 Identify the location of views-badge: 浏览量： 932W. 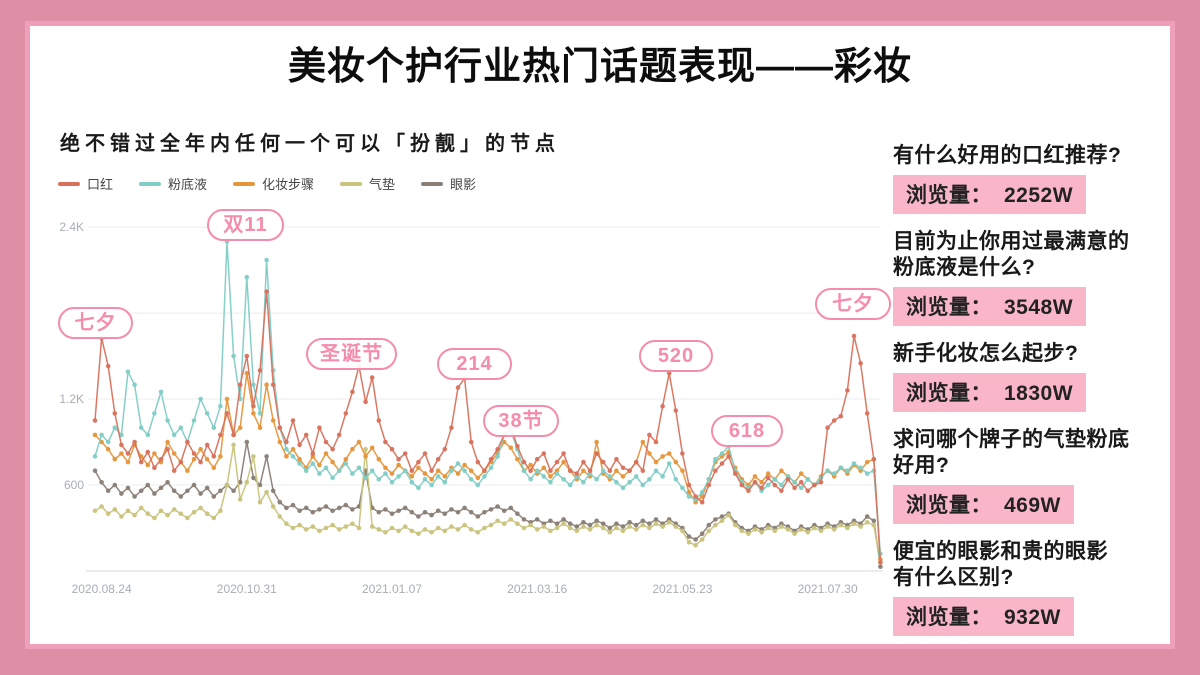
(983, 616).